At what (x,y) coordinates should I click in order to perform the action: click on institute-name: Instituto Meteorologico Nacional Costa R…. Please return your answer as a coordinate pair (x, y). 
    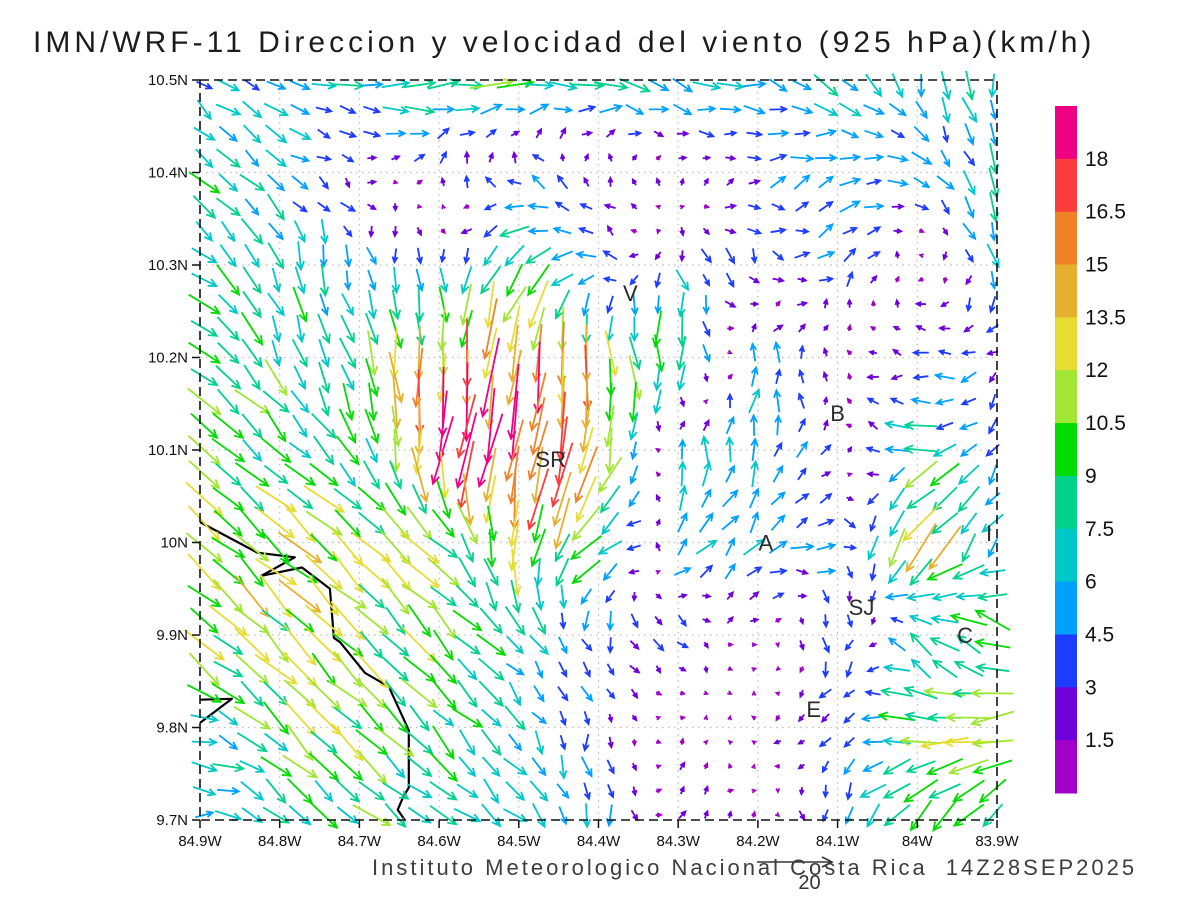
    Looking at the image, I should click on (650, 867).